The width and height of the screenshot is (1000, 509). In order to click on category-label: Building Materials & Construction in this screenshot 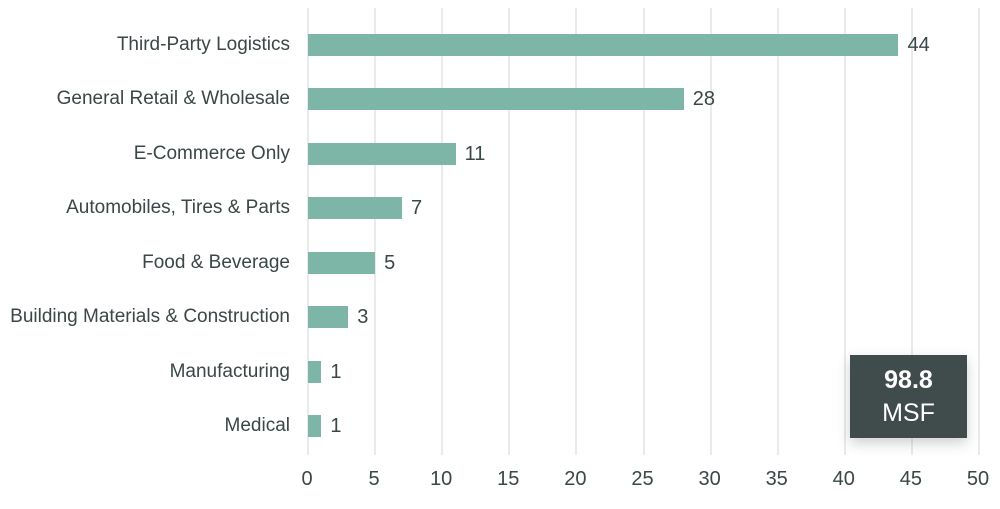, I will do `click(150, 316)`.